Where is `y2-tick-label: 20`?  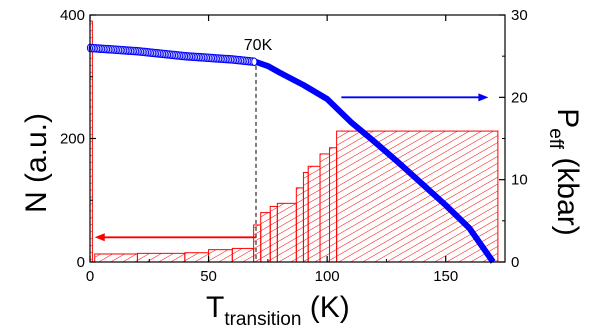
y2-tick-label: 20 is located at coordinates (519, 97).